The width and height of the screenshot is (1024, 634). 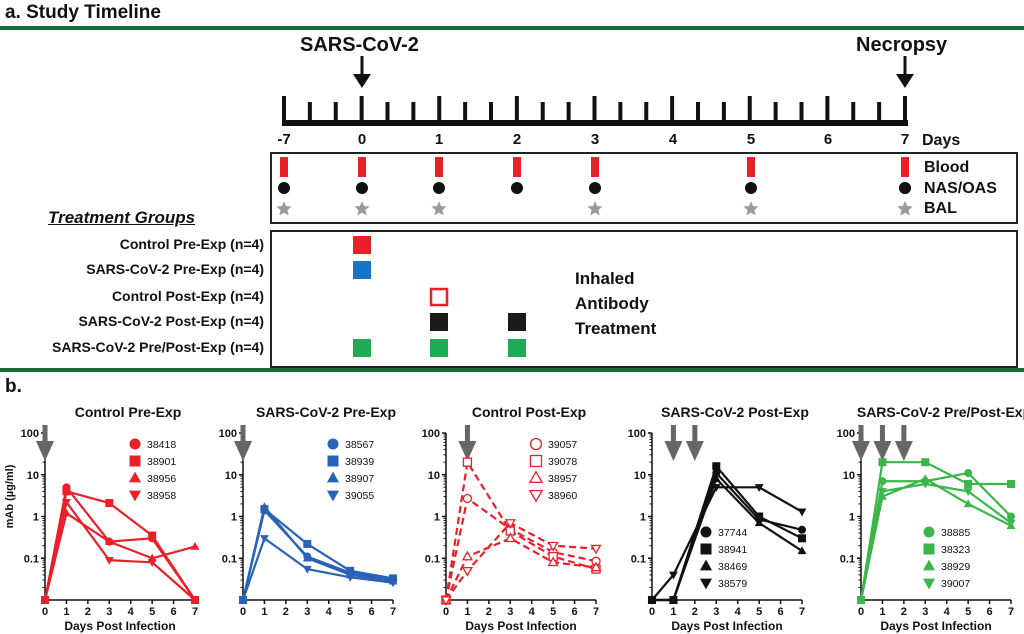 What do you see at coordinates (437, 518) in the screenshot?
I see `y-tick-label: 1` at bounding box center [437, 518].